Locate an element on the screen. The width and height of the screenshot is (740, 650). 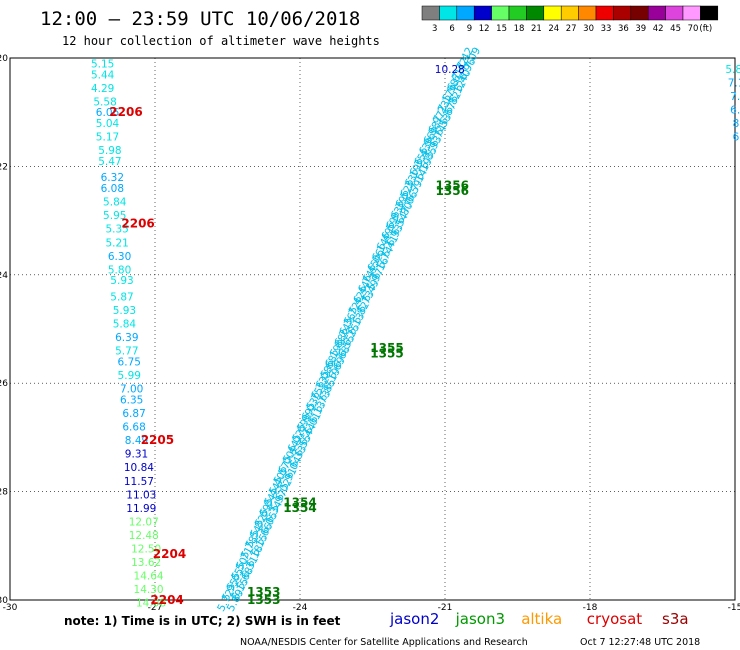
swh-value: 5.35 is located at coordinates (116, 230).